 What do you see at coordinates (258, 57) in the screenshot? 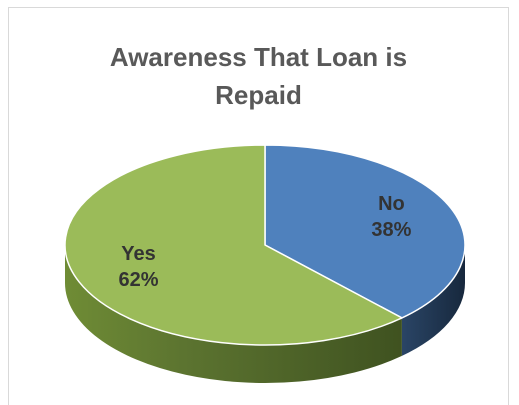
I see `chart-title-line-1: Awareness That Loan is` at bounding box center [258, 57].